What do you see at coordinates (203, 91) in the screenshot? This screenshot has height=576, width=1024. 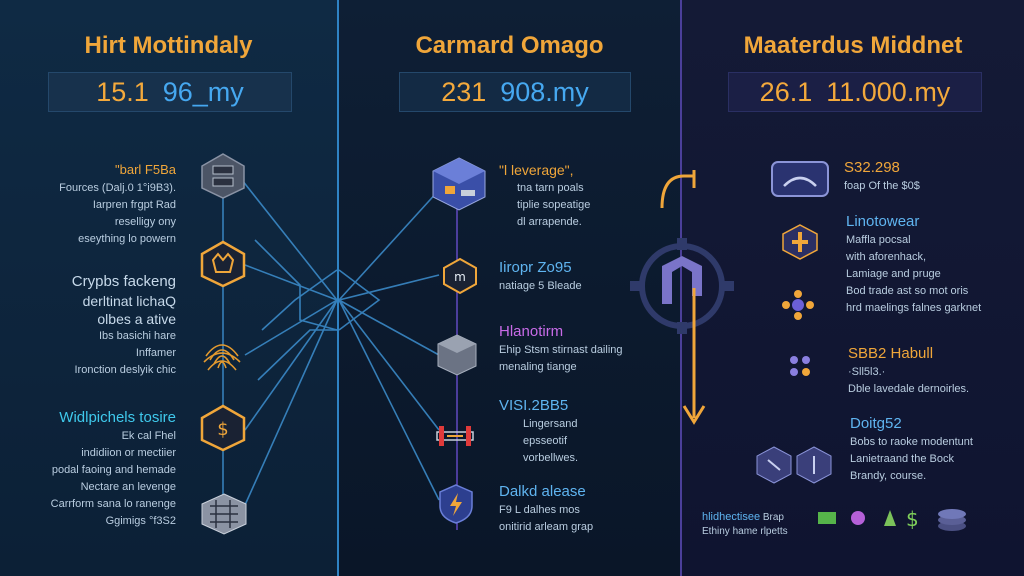 I see `left-stat-b: 96_my` at bounding box center [203, 91].